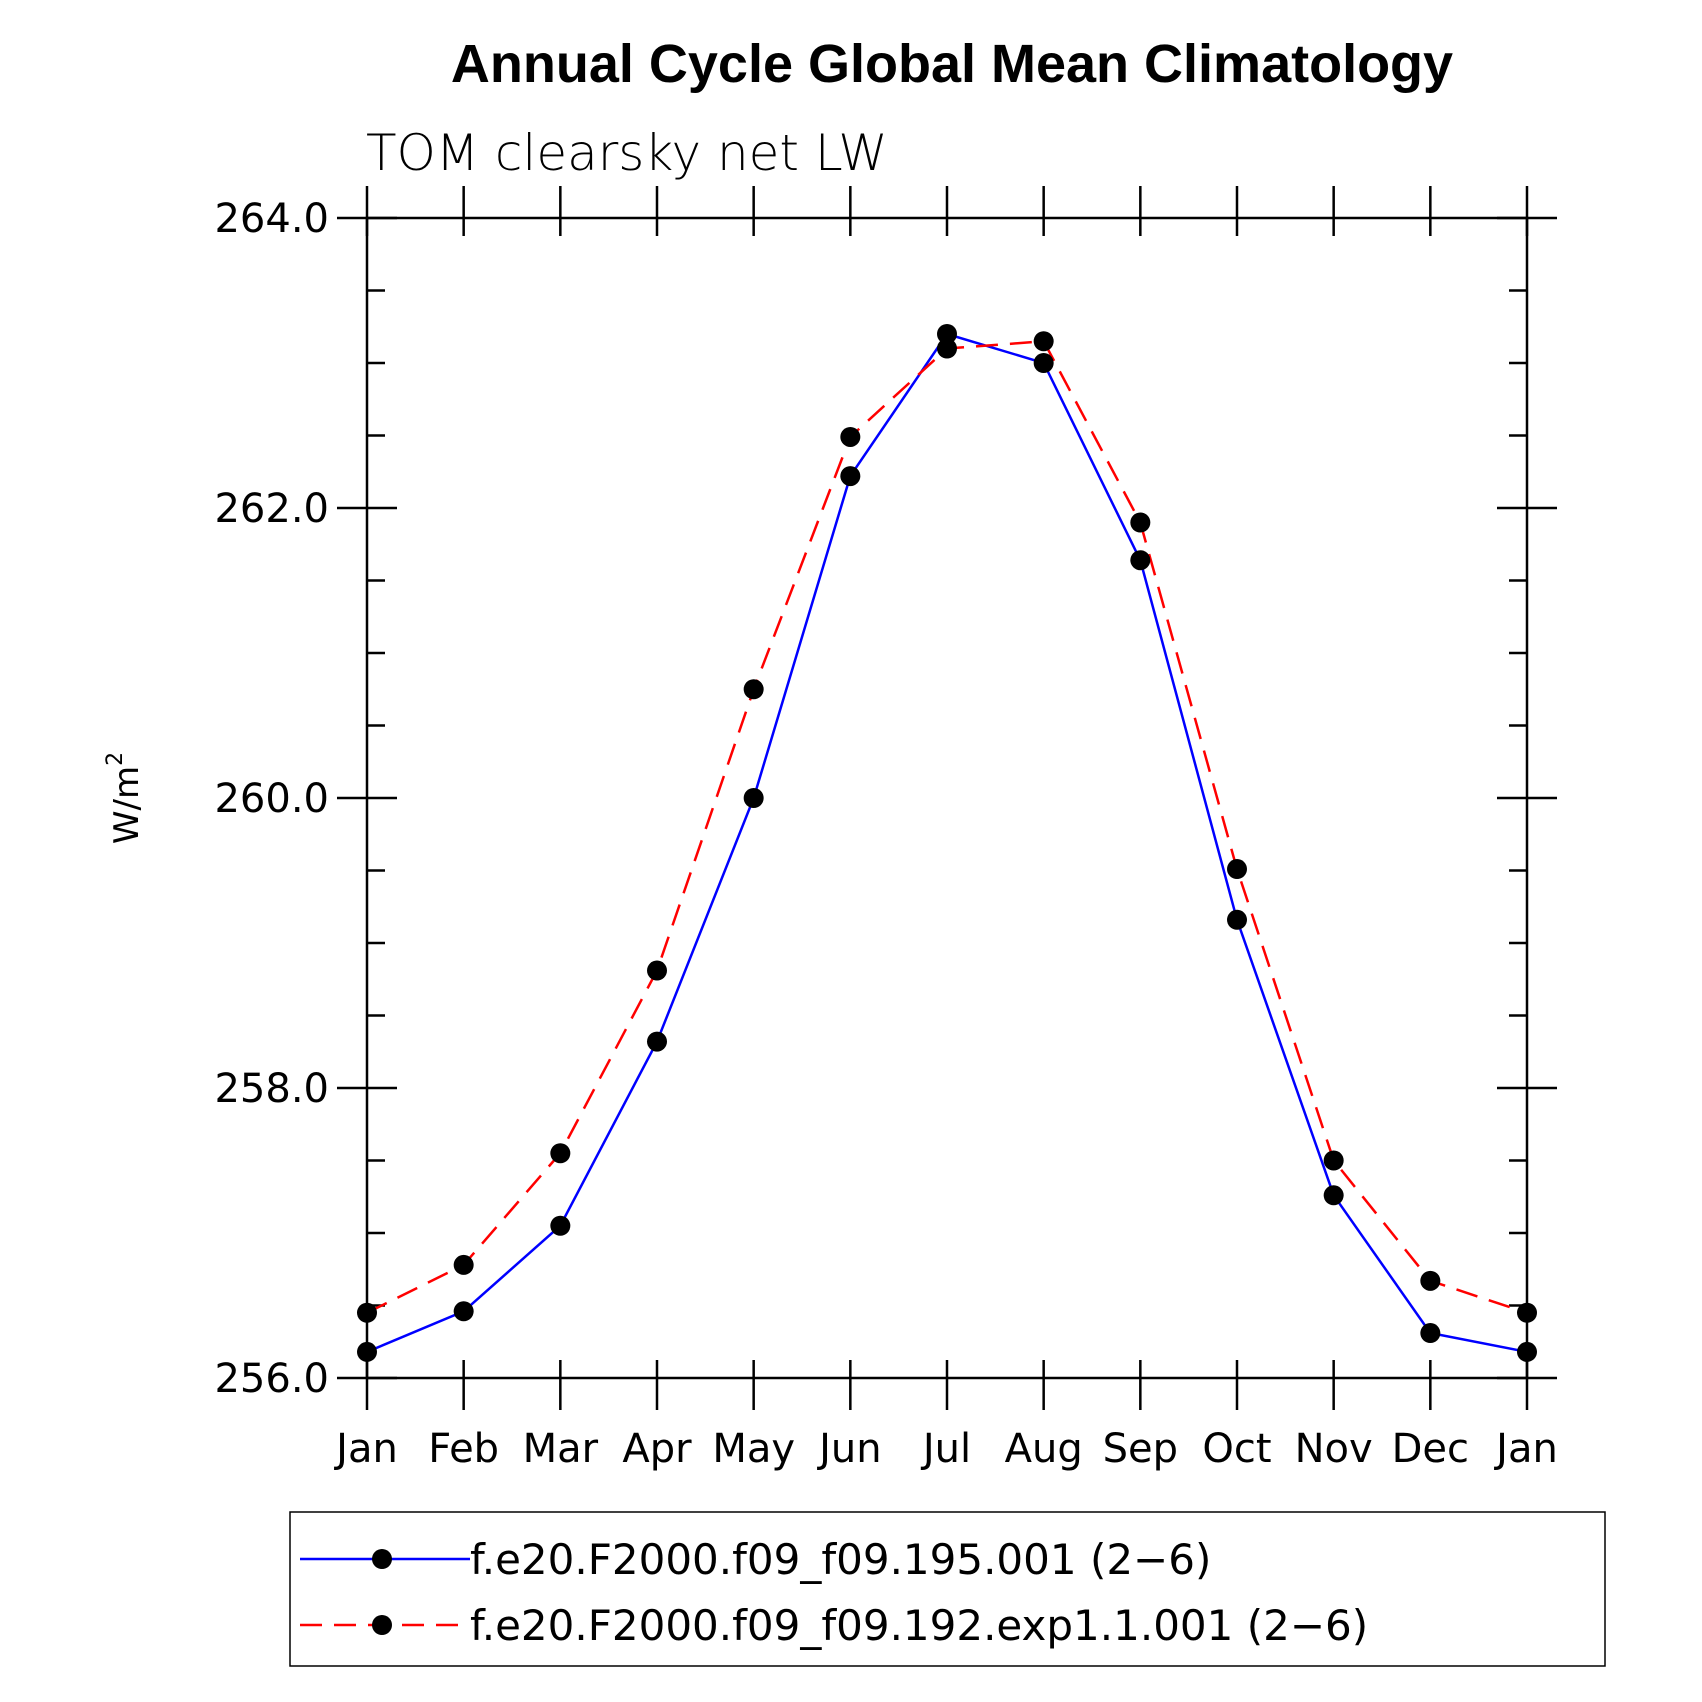  What do you see at coordinates (945, 1449) in the screenshot?
I see `x-tick-label: Jul` at bounding box center [945, 1449].